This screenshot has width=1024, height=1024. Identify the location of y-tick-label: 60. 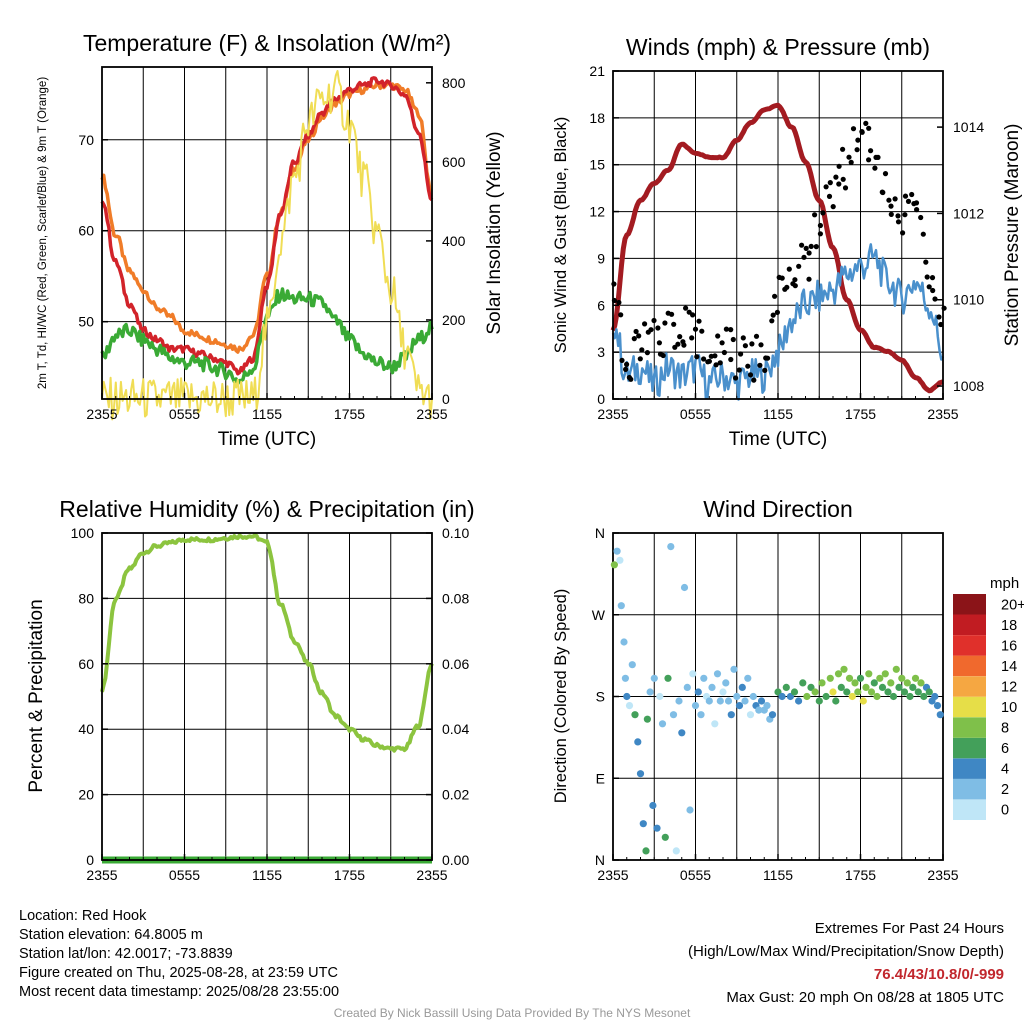
(86, 664).